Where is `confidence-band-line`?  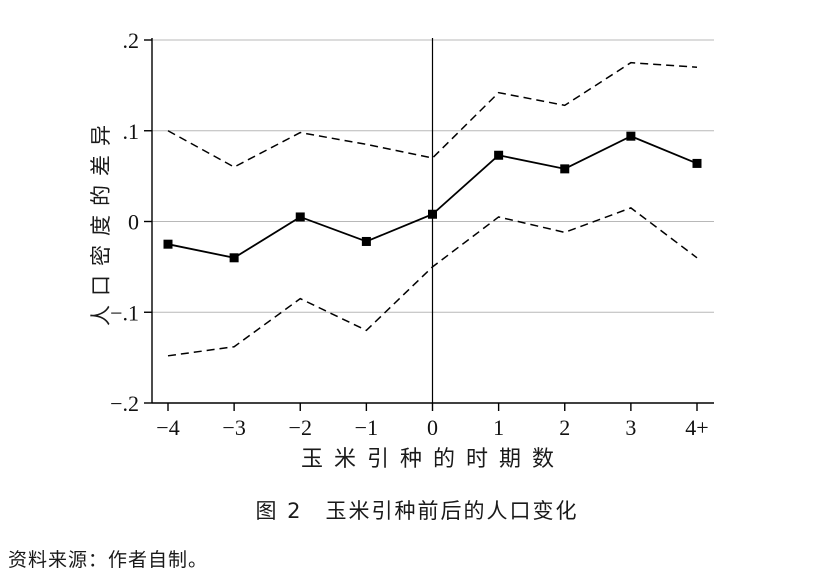 confidence-band-line is located at coordinates (432, 114).